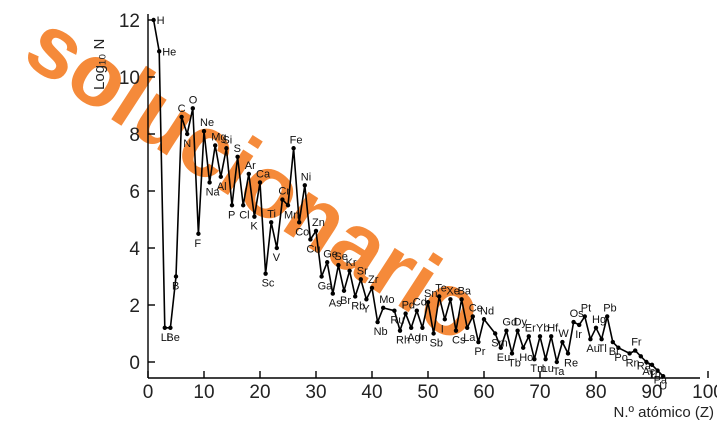 The width and height of the screenshot is (717, 422). What do you see at coordinates (220, 176) in the screenshot?
I see `data-point-al` at bounding box center [220, 176].